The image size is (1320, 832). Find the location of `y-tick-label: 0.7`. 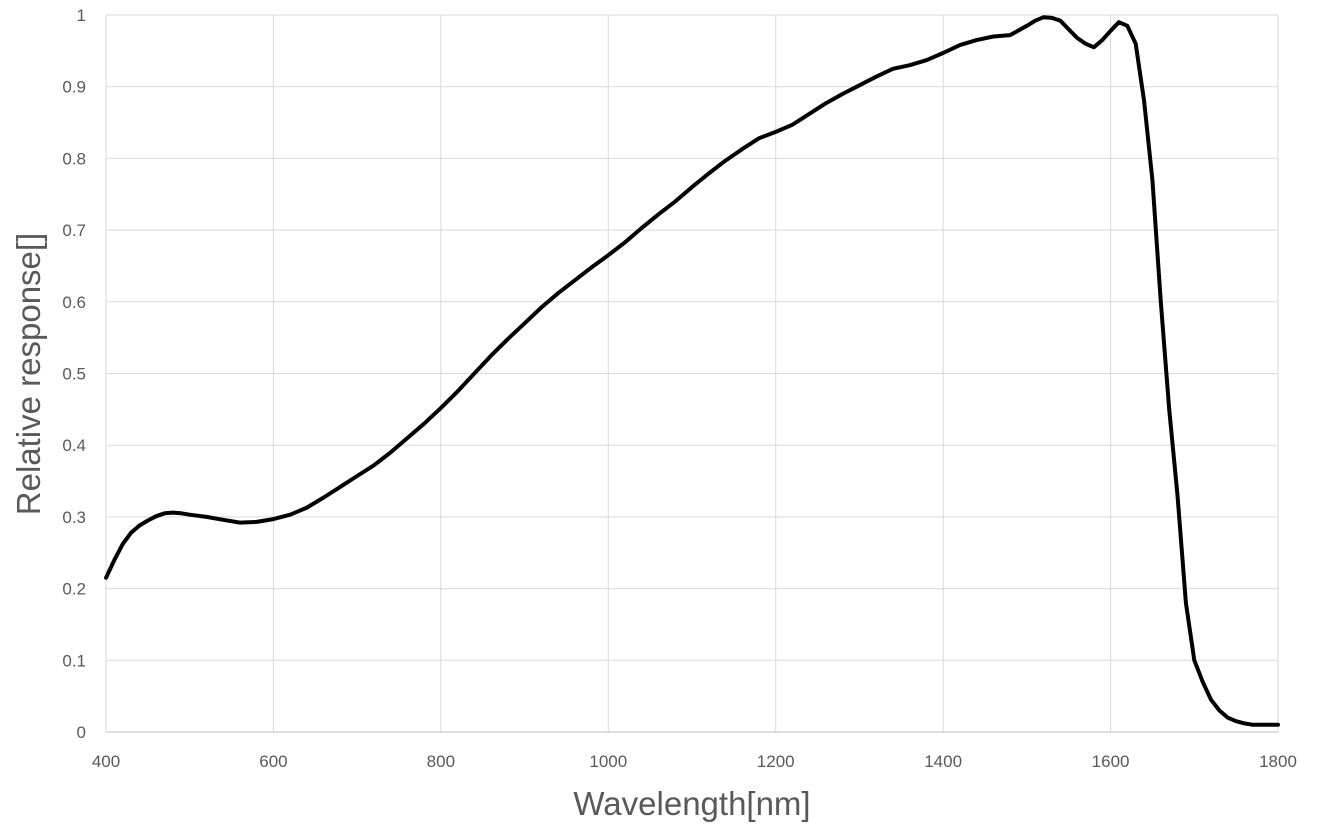

y-tick-label: 0.7 is located at coordinates (74, 230).